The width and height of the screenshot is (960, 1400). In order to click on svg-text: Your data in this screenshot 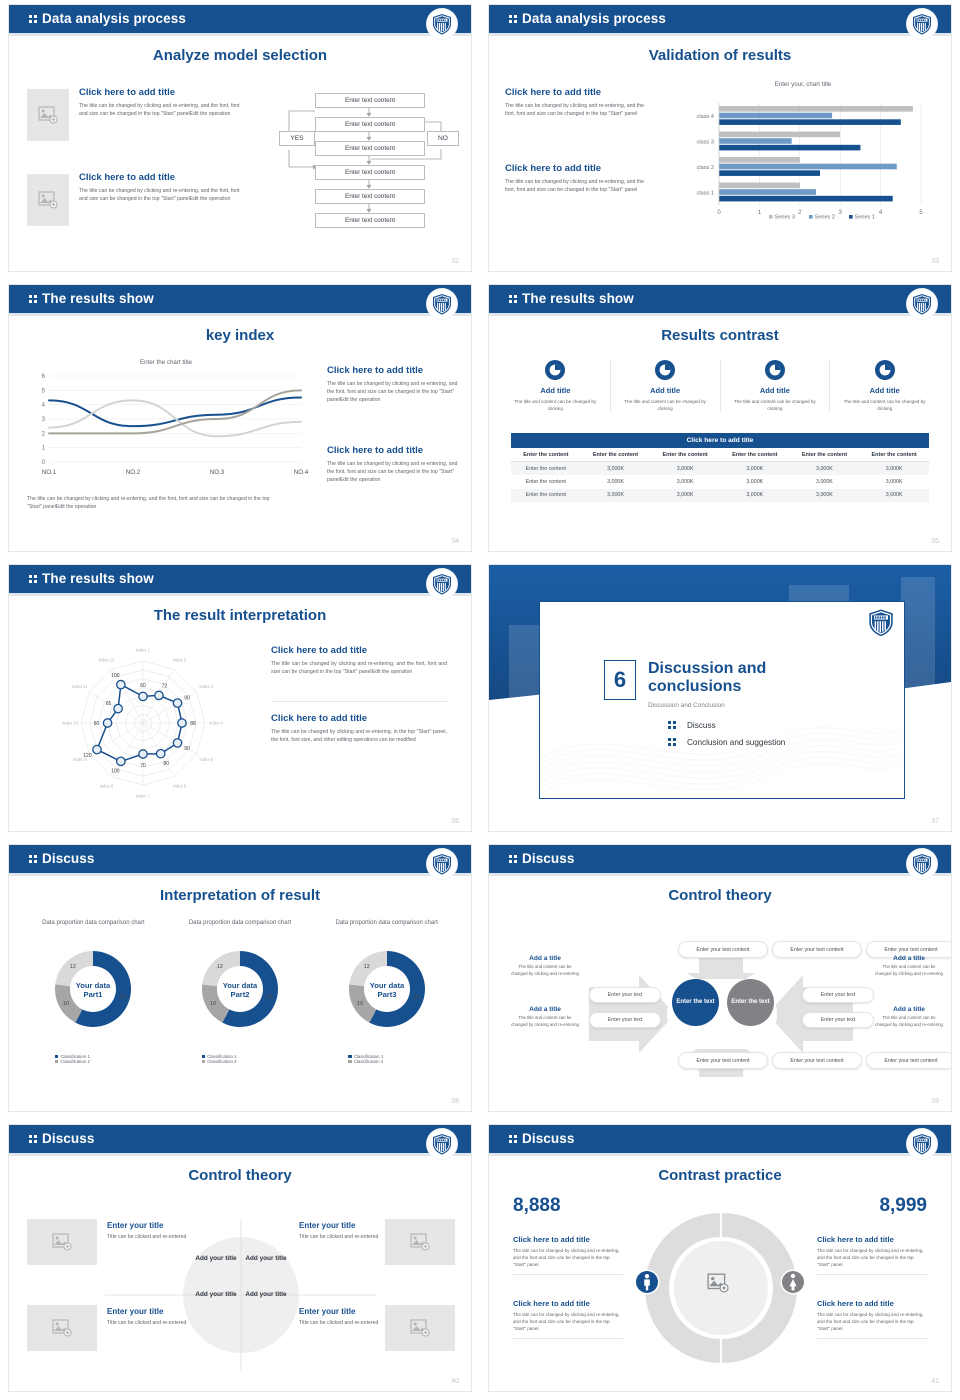, I will do `click(93, 985)`.